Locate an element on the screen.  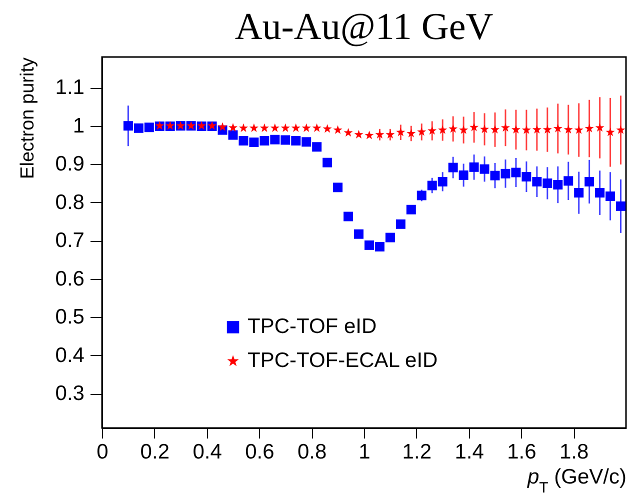
x-tick-label: 0.6 is located at coordinates (259, 452).